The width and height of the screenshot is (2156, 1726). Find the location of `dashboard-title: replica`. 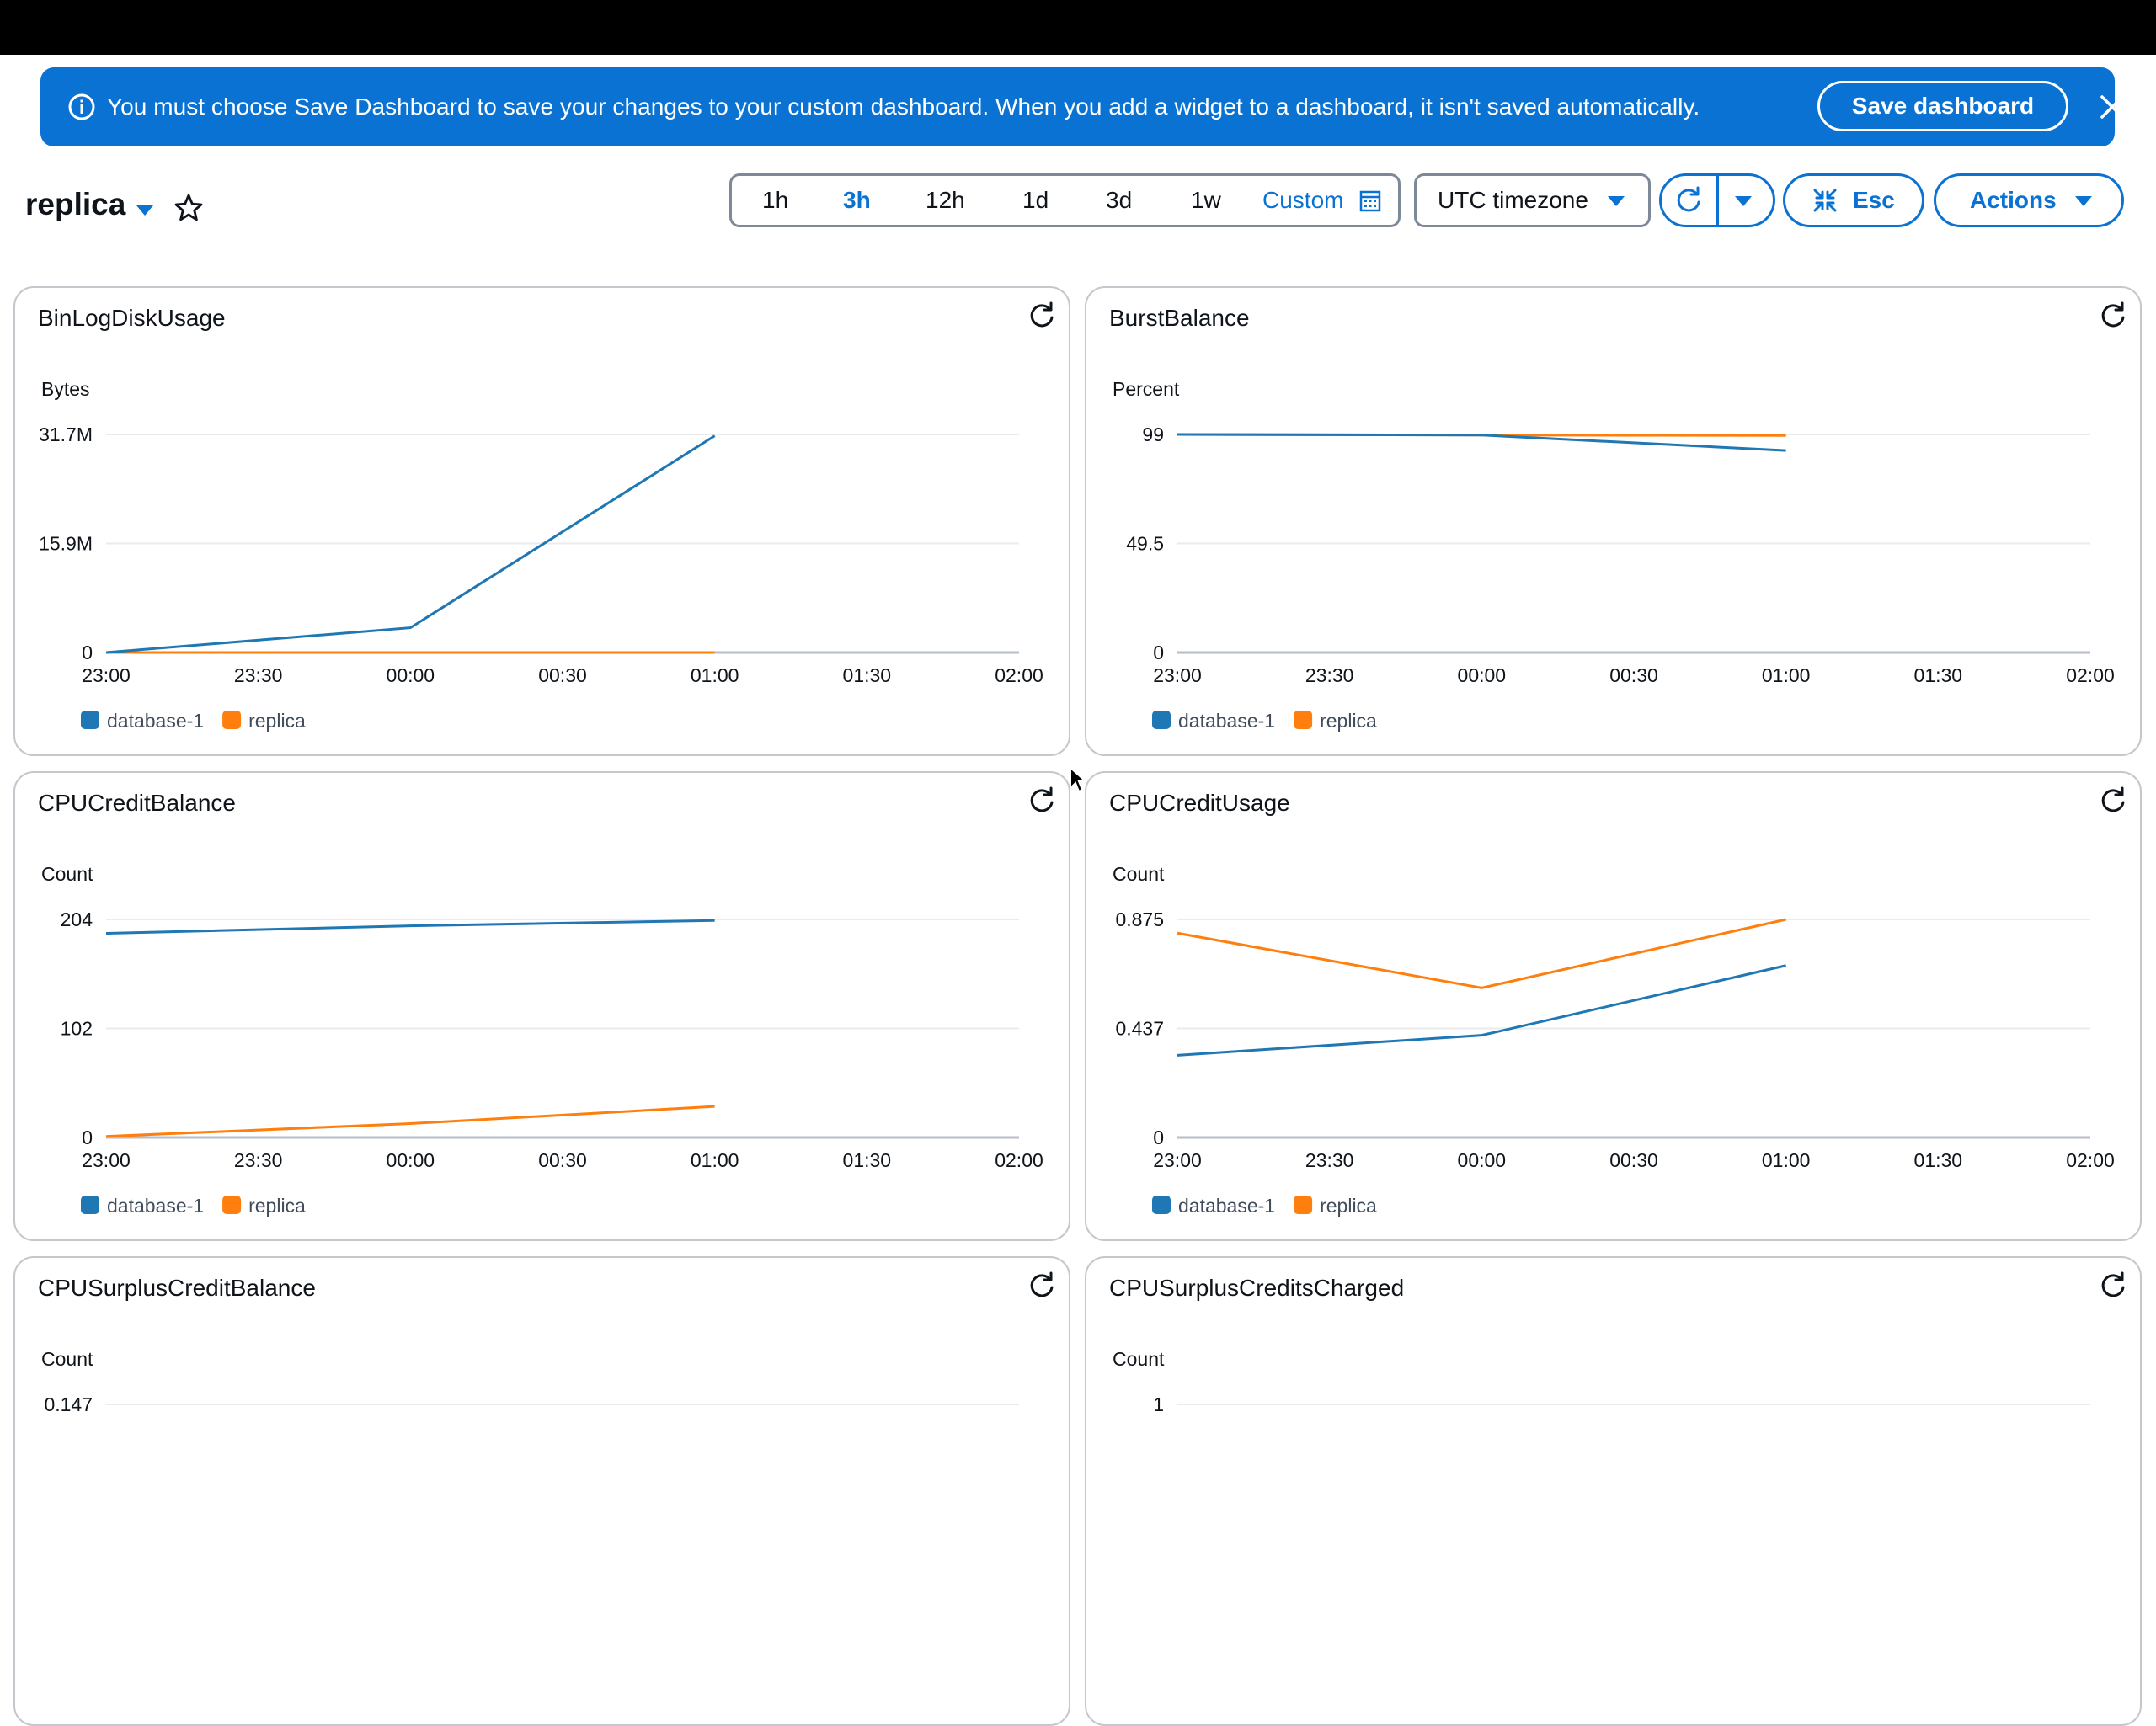

dashboard-title: replica is located at coordinates (75, 204).